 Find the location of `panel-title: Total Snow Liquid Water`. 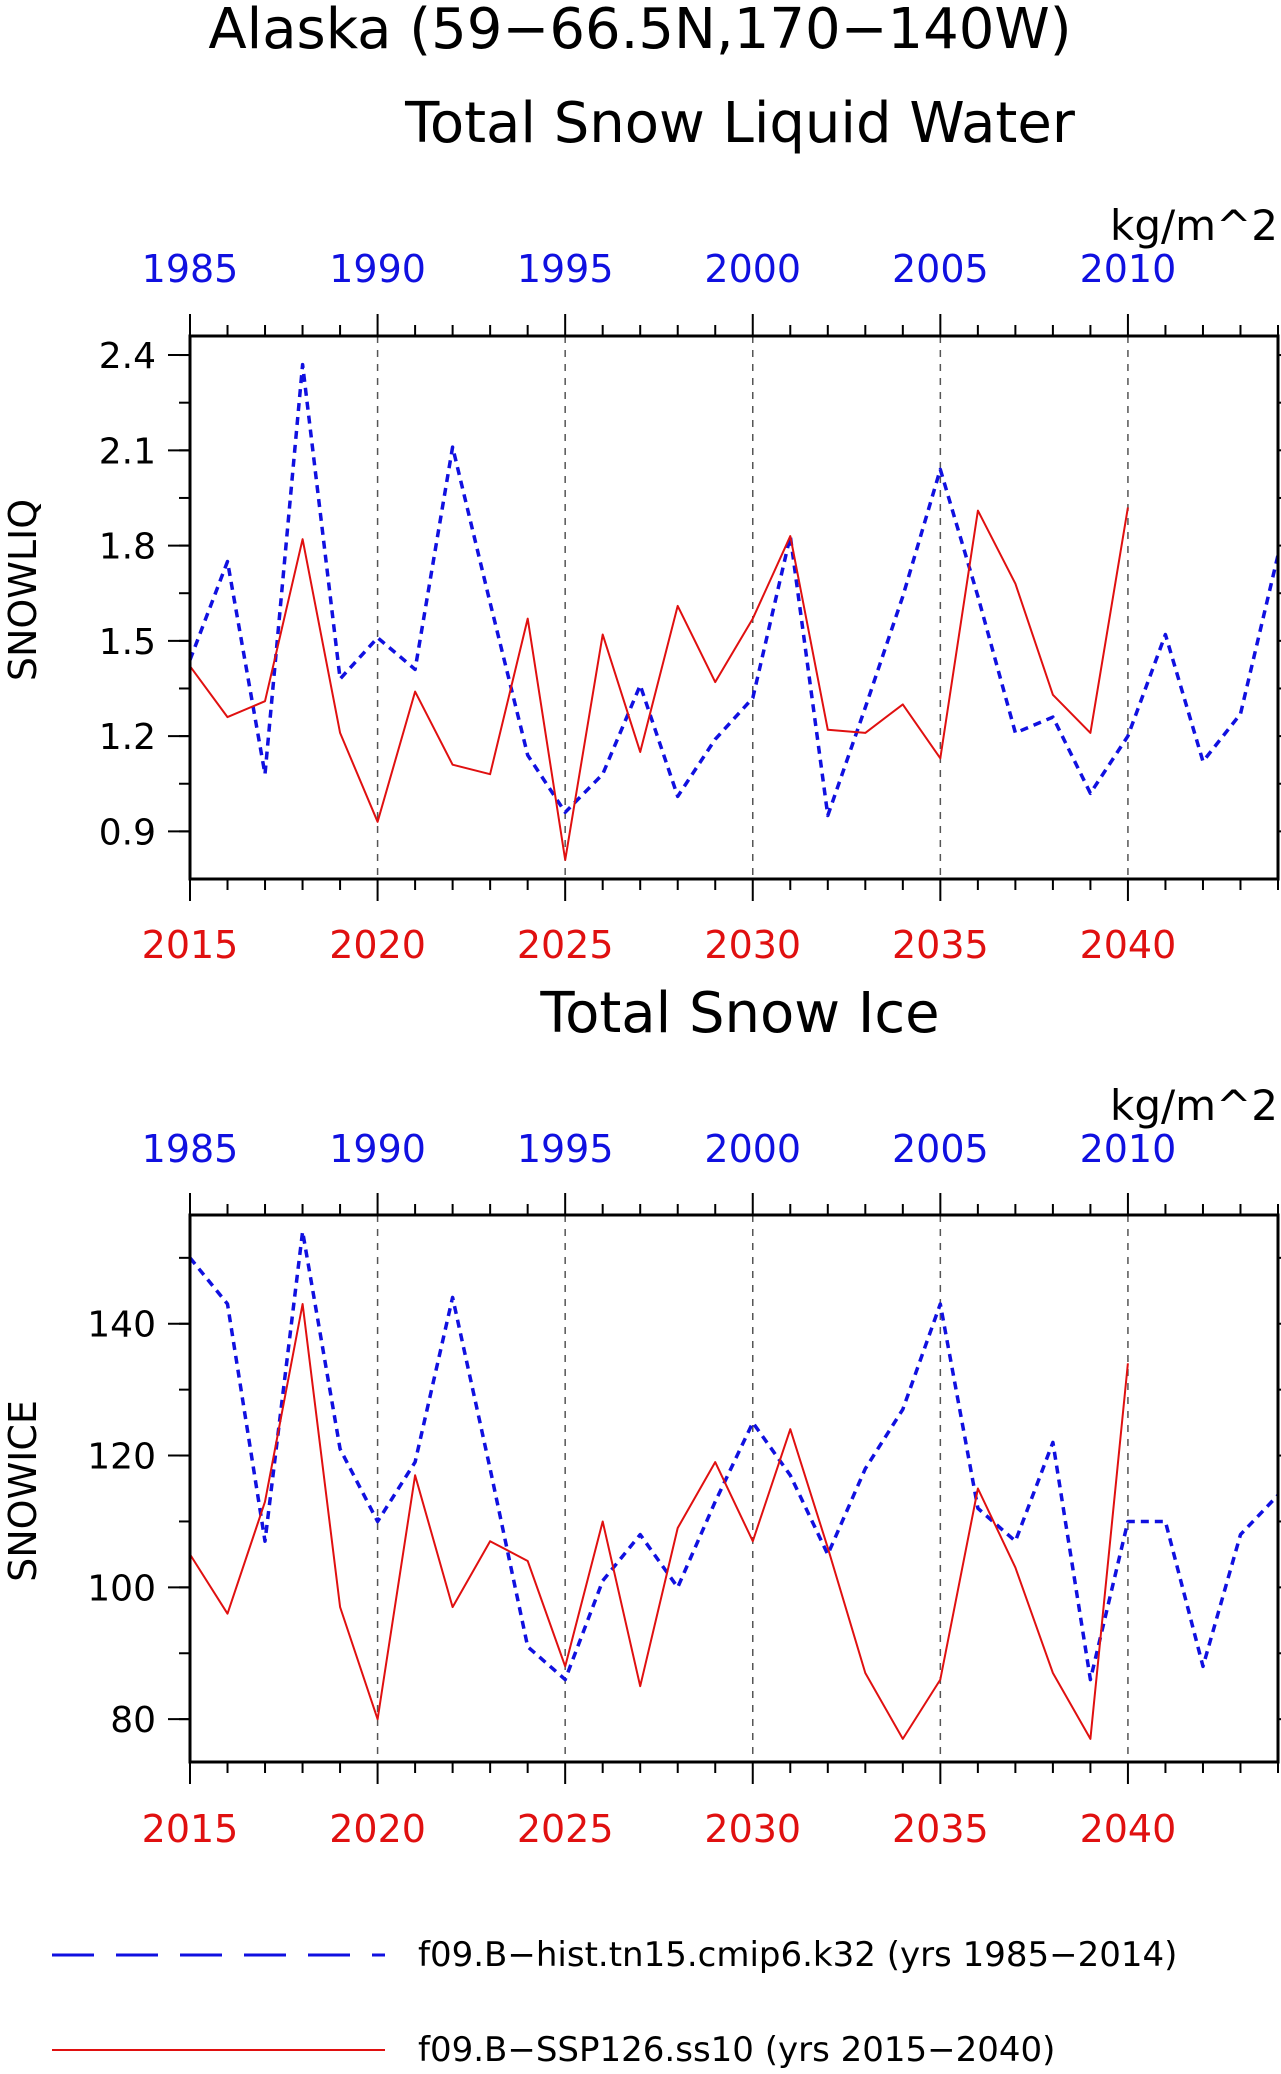

panel-title: Total Snow Liquid Water is located at coordinates (740, 123).